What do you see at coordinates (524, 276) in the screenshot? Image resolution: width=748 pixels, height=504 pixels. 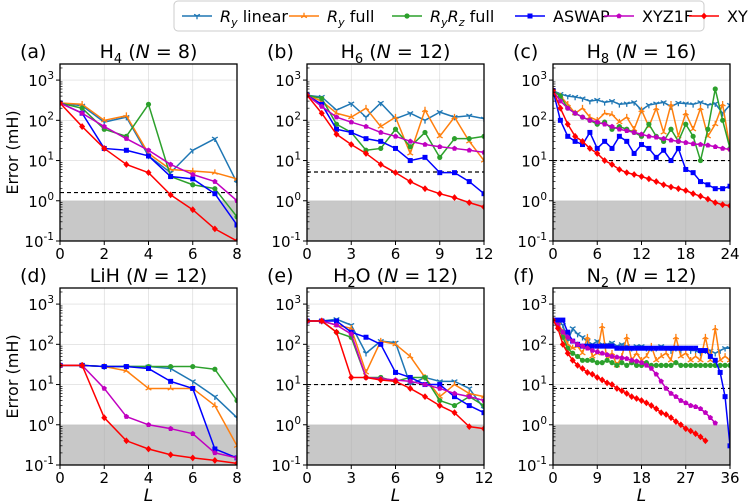 I see `panel-label: (f)` at bounding box center [524, 276].